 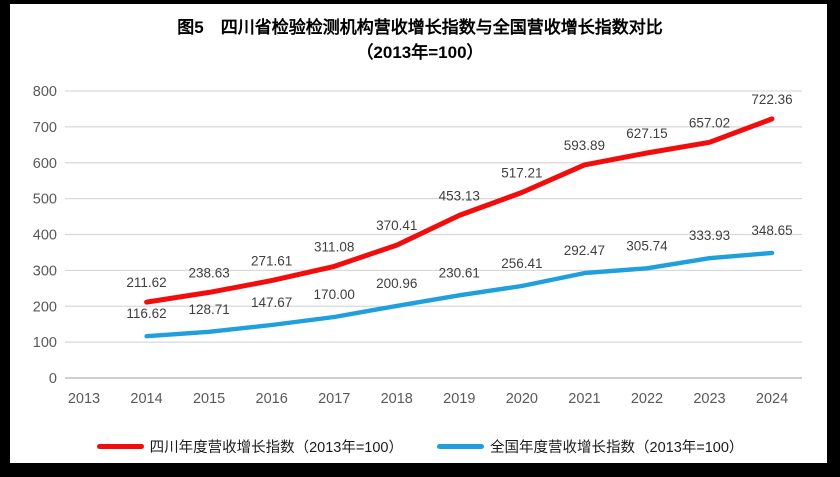 What do you see at coordinates (584, 399) in the screenshot?
I see `x-tick-label: 2021` at bounding box center [584, 399].